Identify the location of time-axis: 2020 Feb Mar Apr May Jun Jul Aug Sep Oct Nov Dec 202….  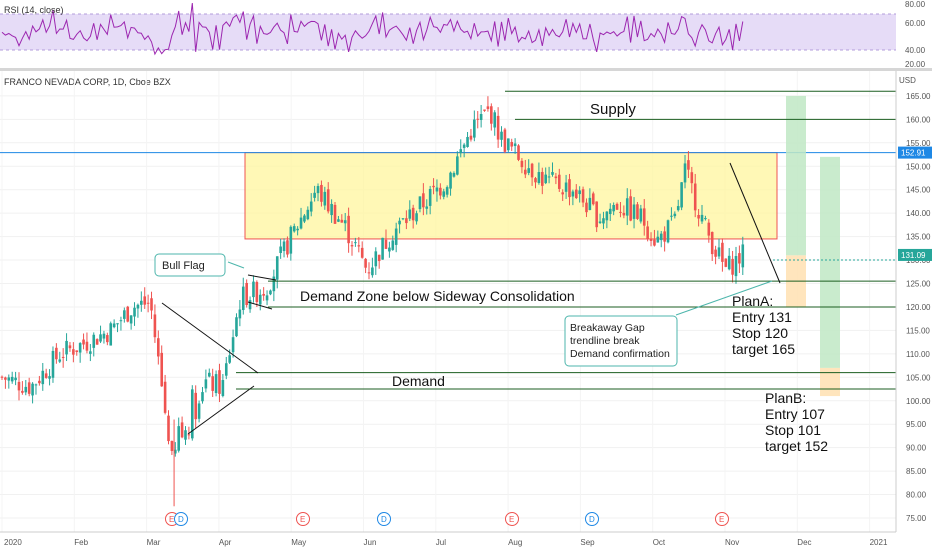
(448, 539).